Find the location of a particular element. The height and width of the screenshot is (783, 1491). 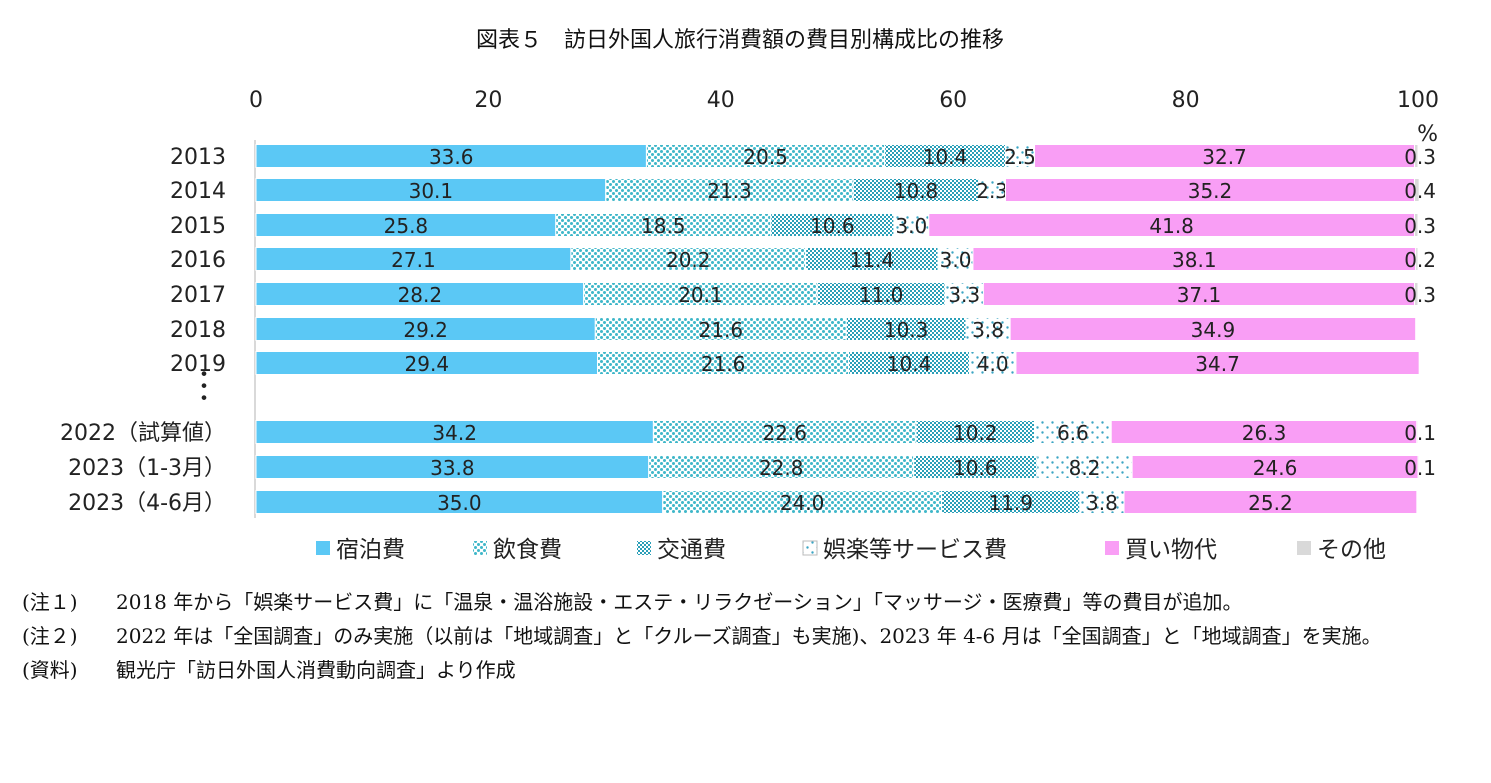

data-label: 10.3 is located at coordinates (906, 330).